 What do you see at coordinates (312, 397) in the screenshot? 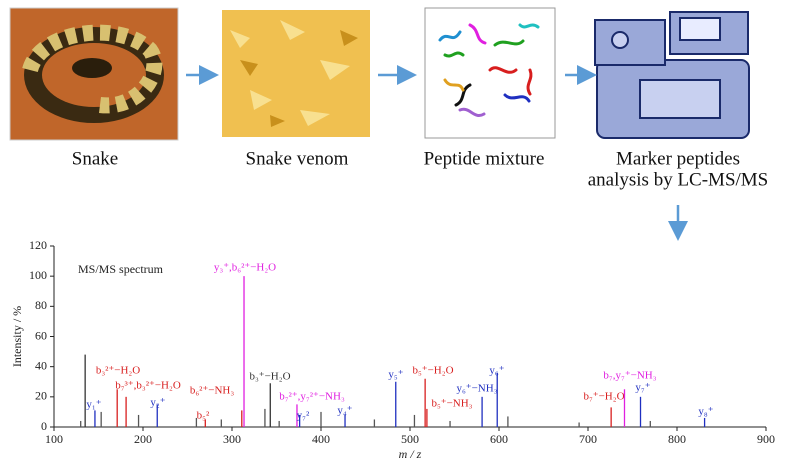
I see `peak-label: b₇²⁺,y₇²⁺−NH₃` at bounding box center [312, 397].